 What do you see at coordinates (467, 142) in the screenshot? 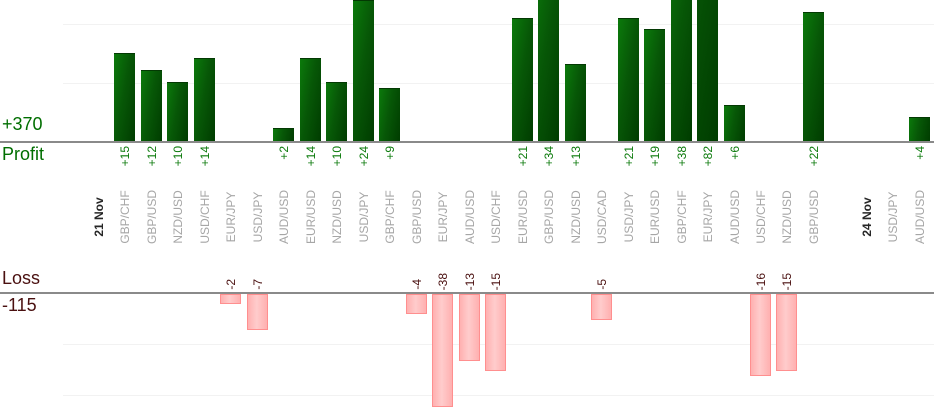
I see `profit-axis-line` at bounding box center [467, 142].